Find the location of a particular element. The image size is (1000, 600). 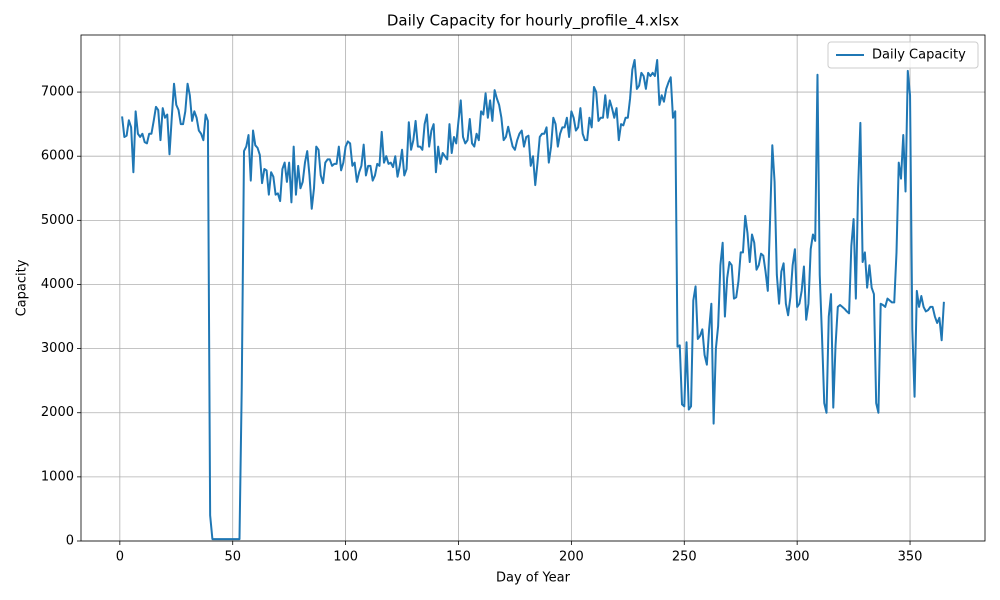

y-tick-label: 4000 is located at coordinates (57, 284).